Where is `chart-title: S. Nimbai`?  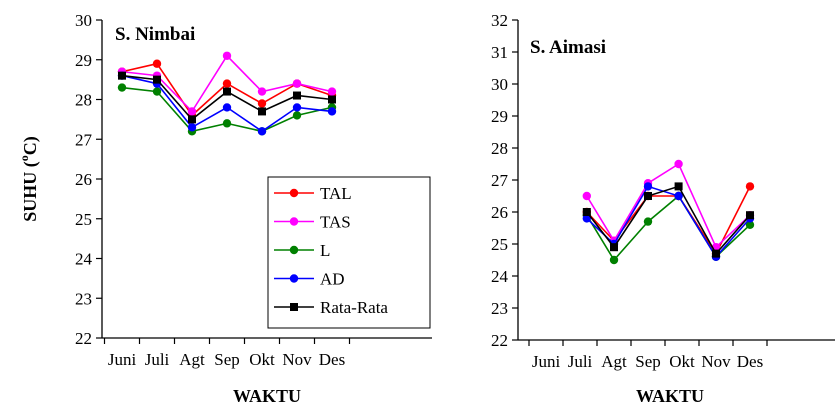
chart-title: S. Nimbai is located at coordinates (155, 34).